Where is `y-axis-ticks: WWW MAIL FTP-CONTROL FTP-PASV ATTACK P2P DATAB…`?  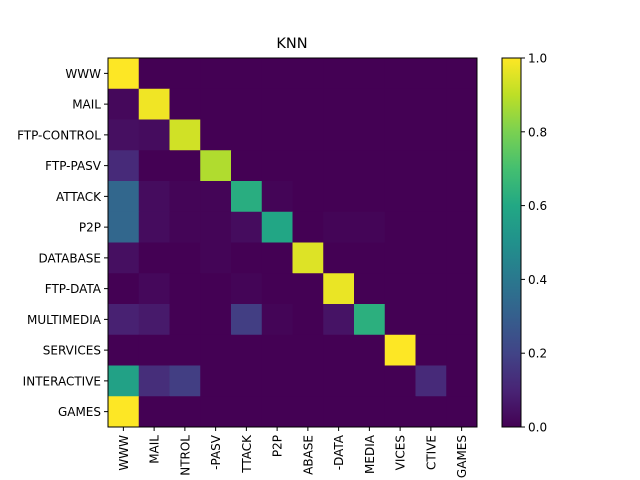
y-axis-ticks: WWW MAIL FTP-CONTROL FTP-PASV ATTACK P2P DATAB… is located at coordinates (62, 243).